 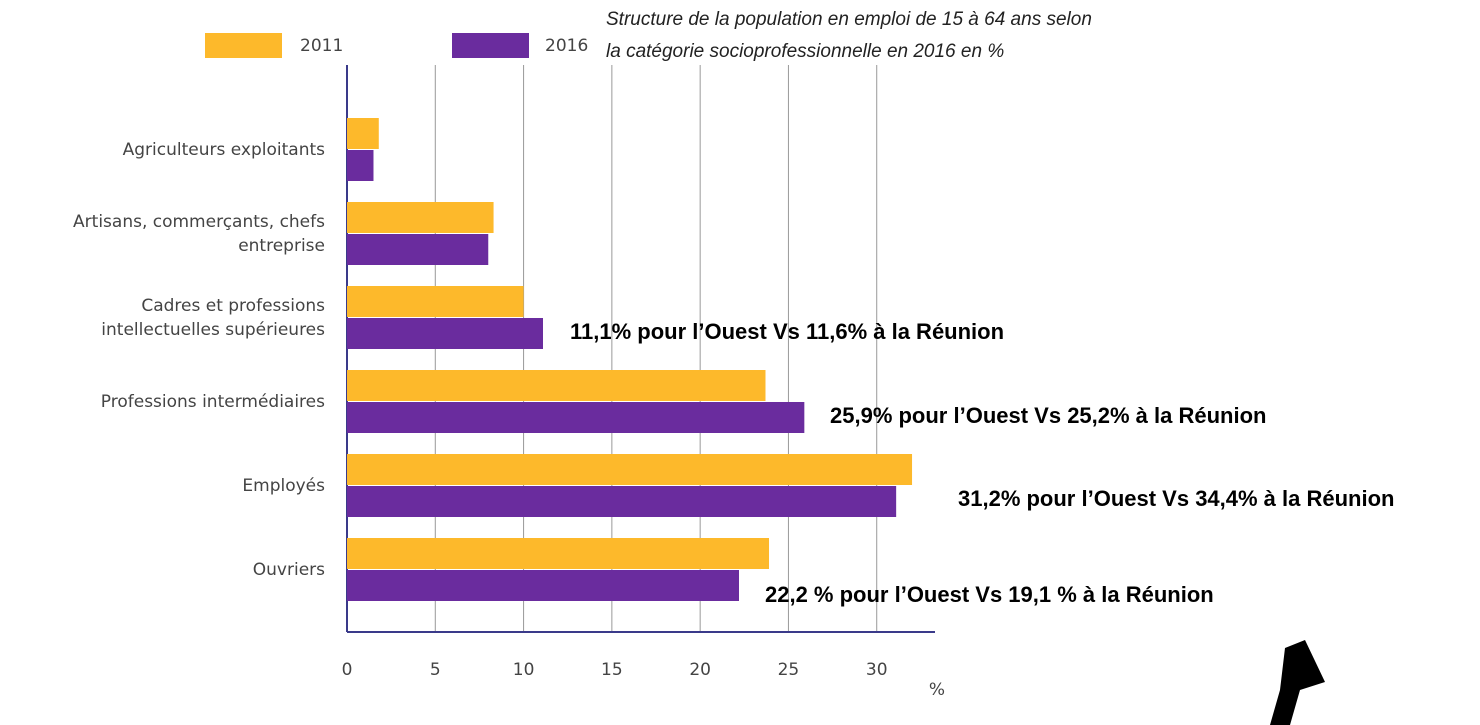 What do you see at coordinates (1297, 682) in the screenshot?
I see `cursor-icon` at bounding box center [1297, 682].